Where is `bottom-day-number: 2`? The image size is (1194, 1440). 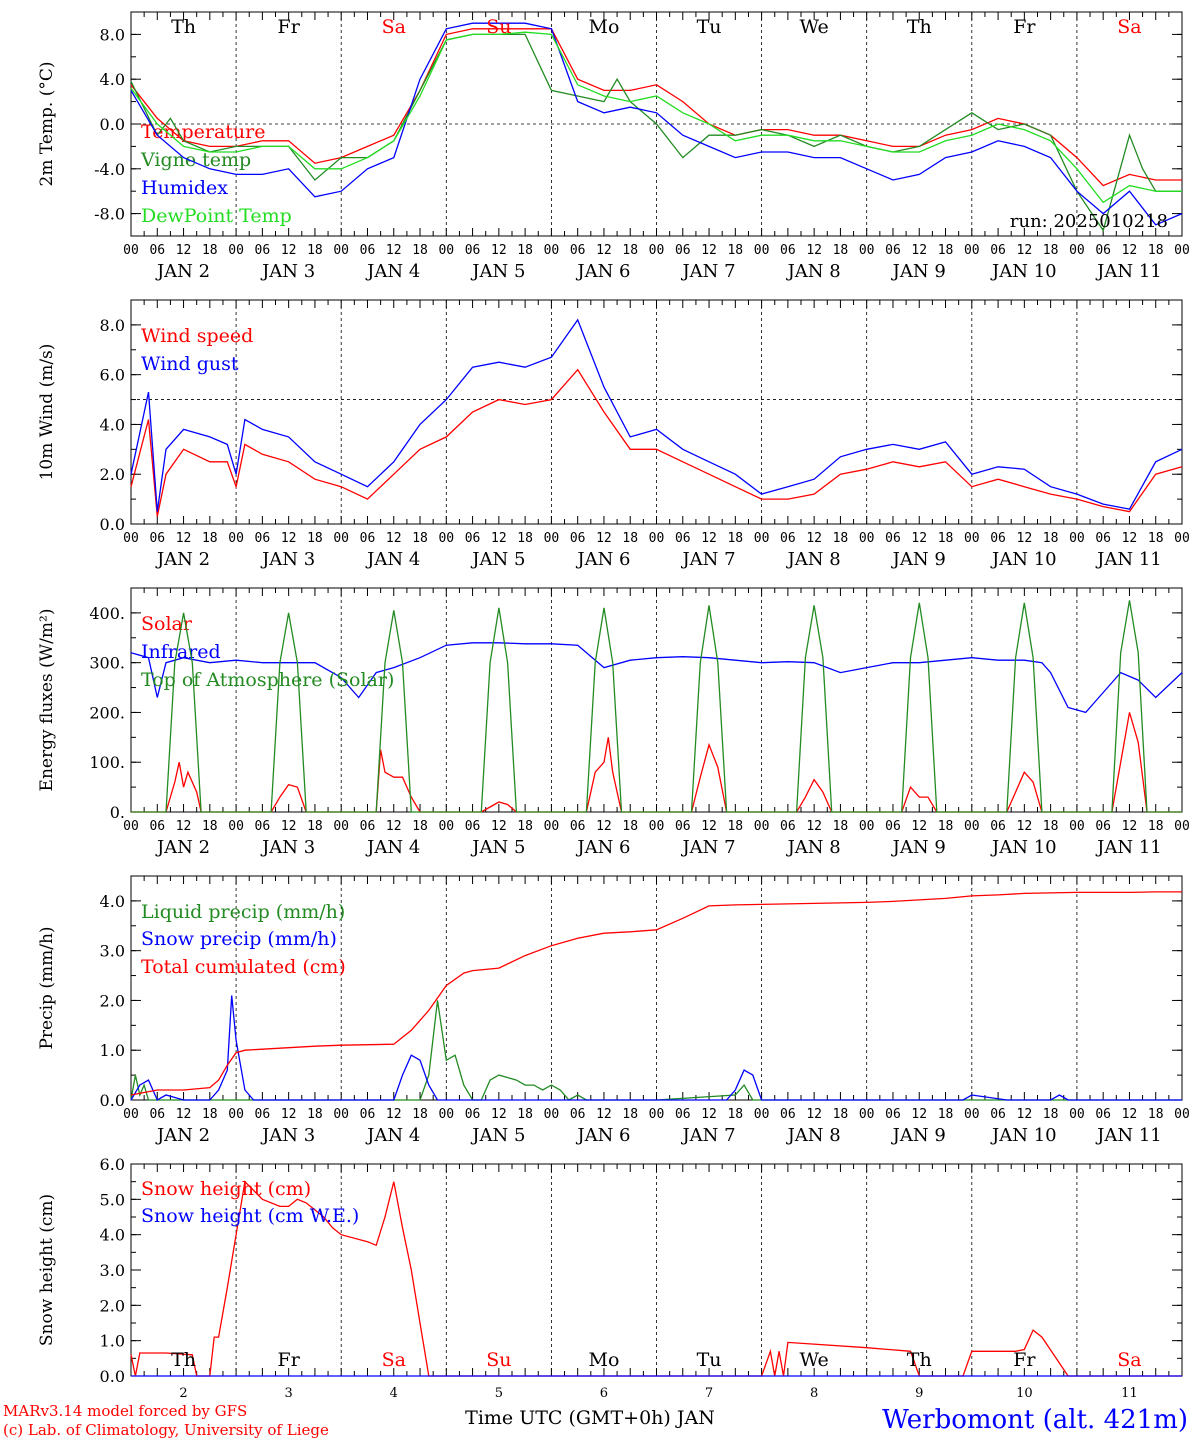
bottom-day-number: 2 is located at coordinates (183, 1393).